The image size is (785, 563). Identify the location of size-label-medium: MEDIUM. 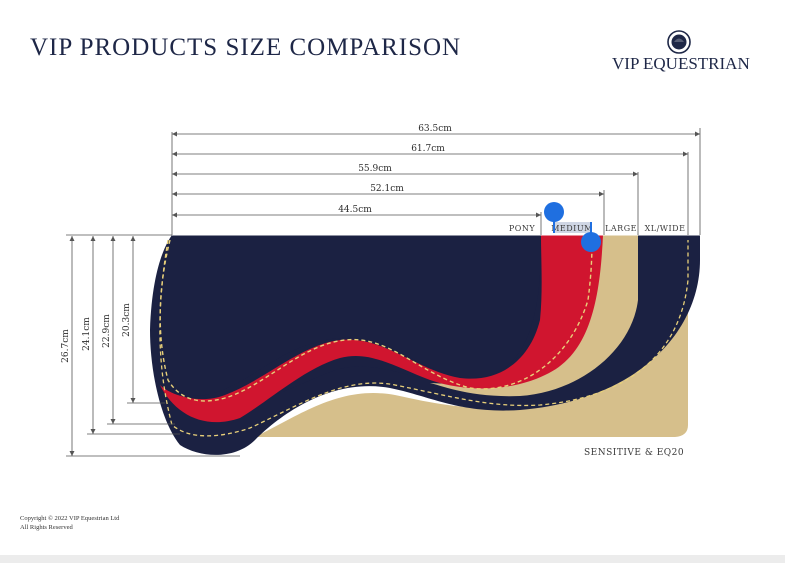
(572, 228).